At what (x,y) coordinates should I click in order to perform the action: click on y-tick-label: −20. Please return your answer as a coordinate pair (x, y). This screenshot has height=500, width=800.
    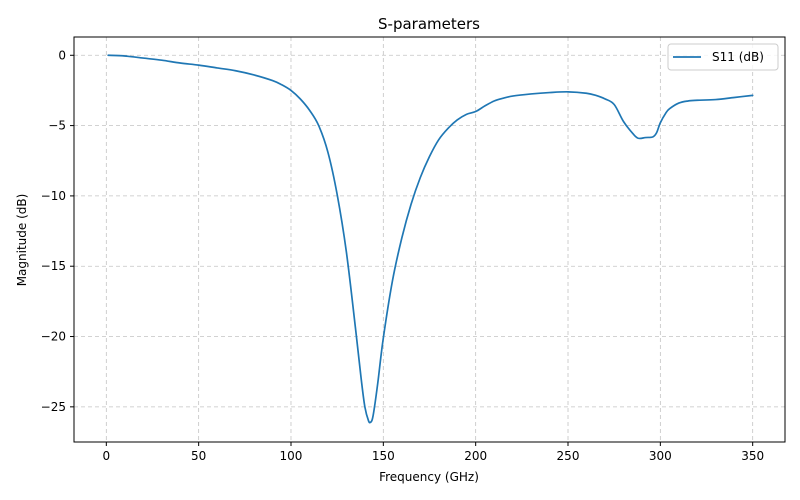
    Looking at the image, I should click on (53, 337).